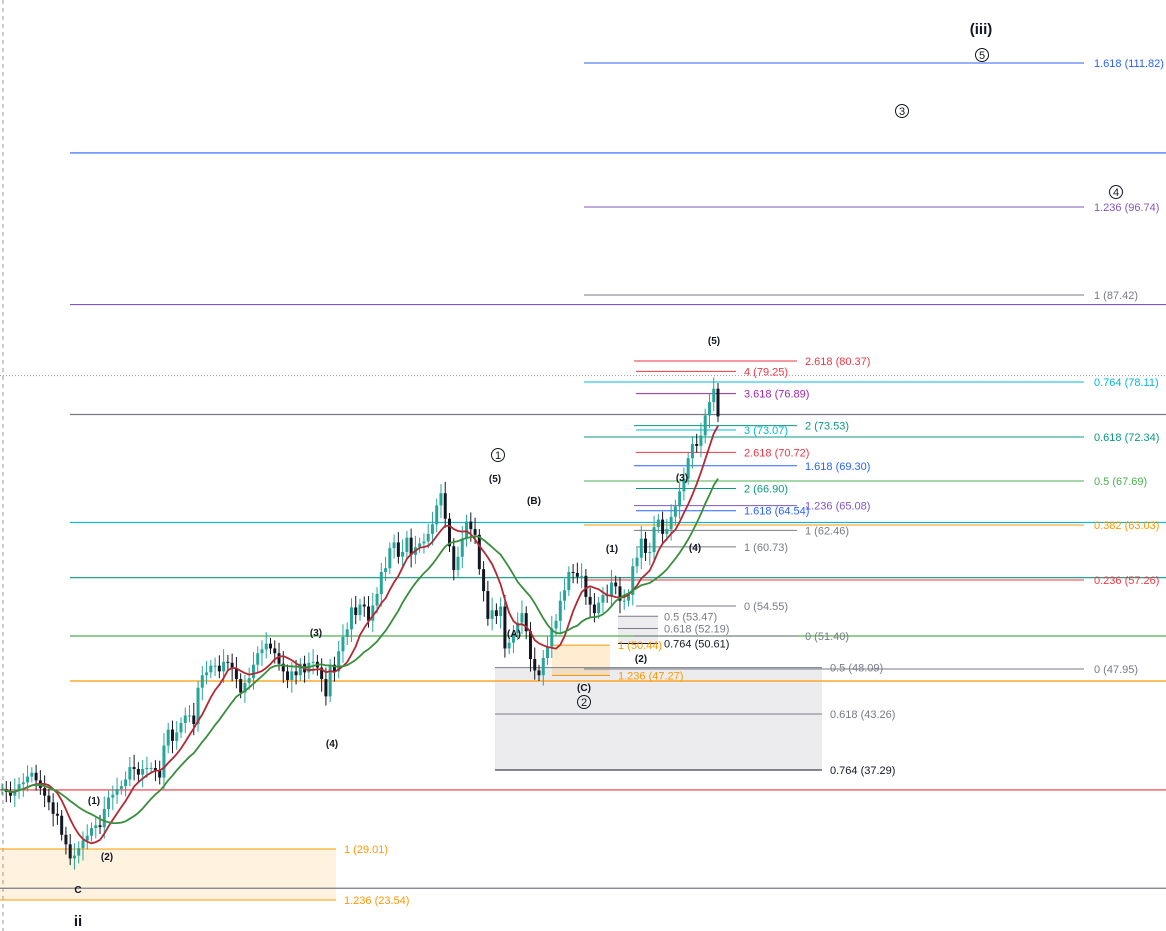  What do you see at coordinates (78, 921) in the screenshot?
I see `wave-label-14: ii` at bounding box center [78, 921].